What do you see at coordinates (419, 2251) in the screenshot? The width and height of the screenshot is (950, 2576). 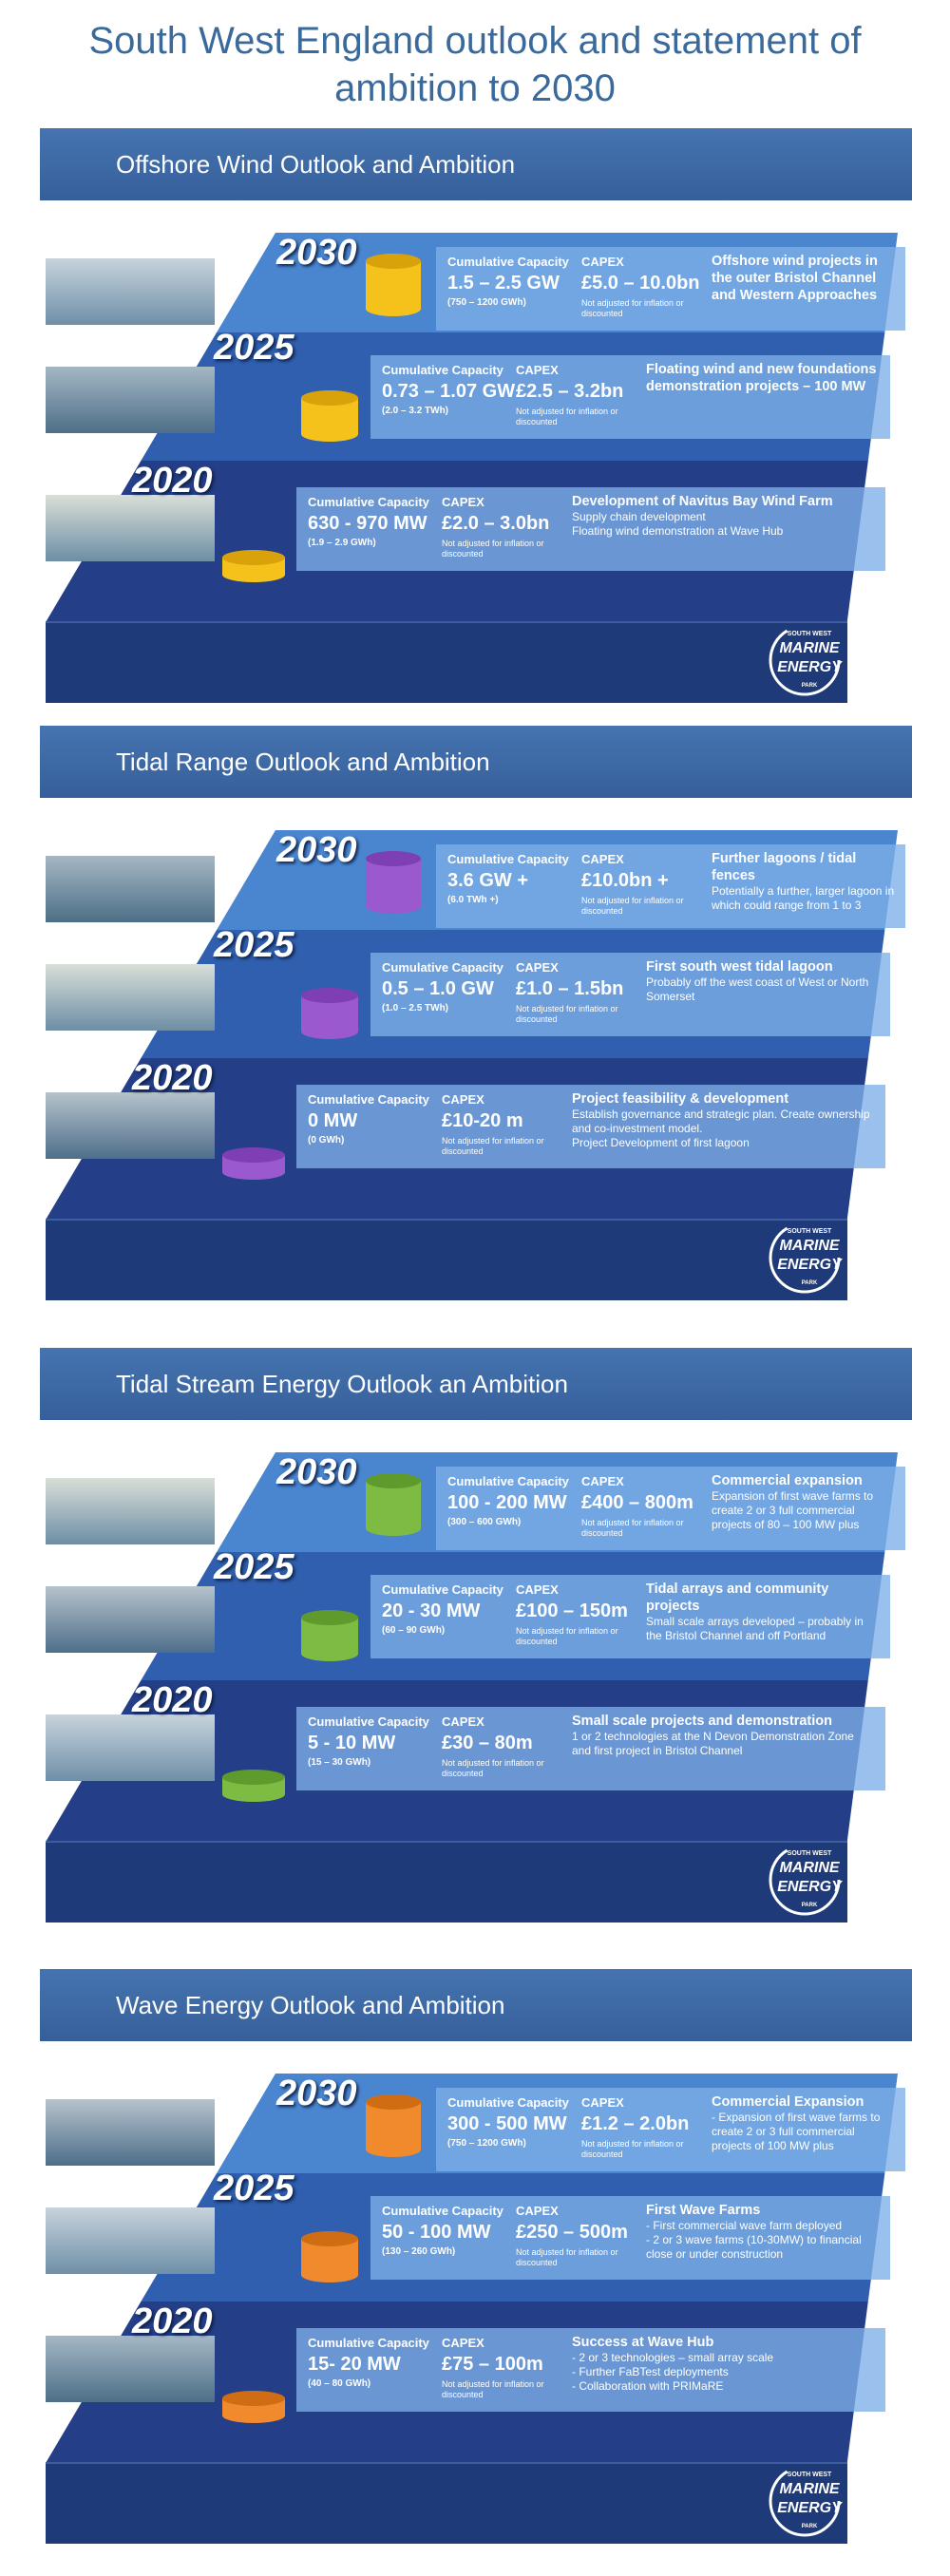 I see `capacity-output: (130 – 260 GWh)` at bounding box center [419, 2251].